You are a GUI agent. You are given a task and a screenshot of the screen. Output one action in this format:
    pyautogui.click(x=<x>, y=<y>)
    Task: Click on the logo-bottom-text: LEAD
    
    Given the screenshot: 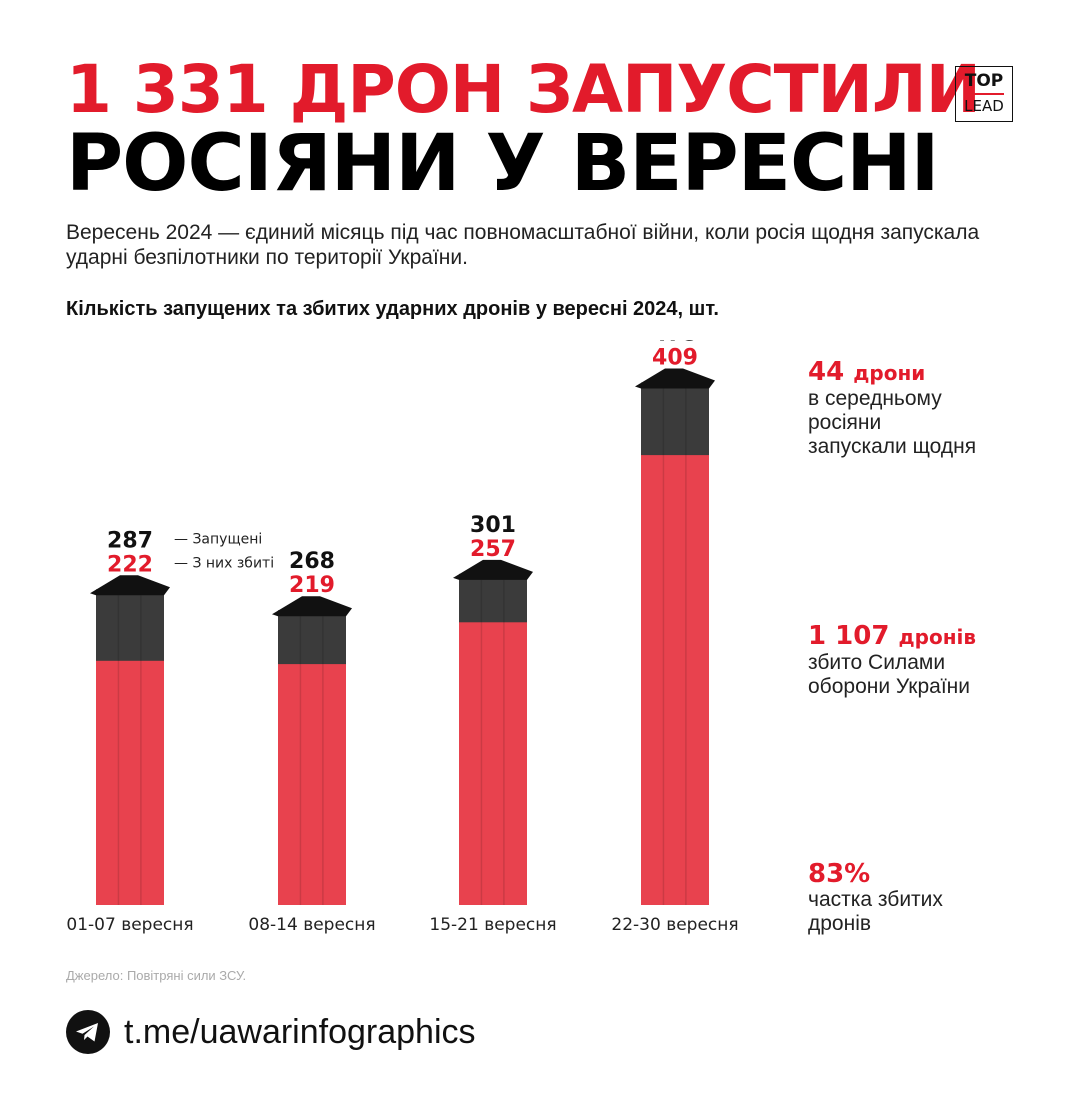 What is the action you would take?
    pyautogui.click(x=984, y=105)
    